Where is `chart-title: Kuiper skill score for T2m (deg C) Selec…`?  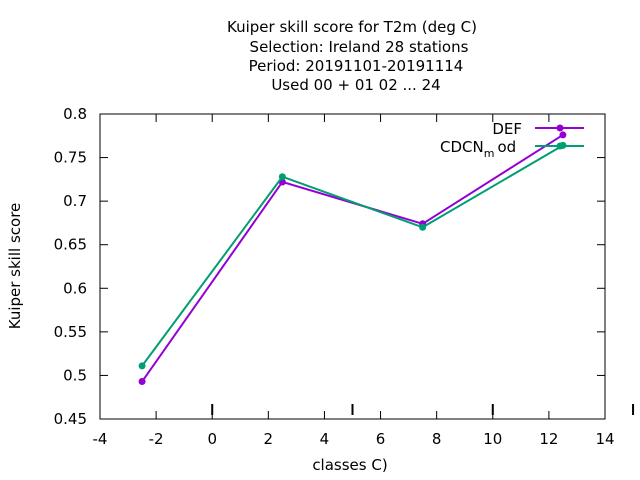
chart-title: Kuiper skill score for T2m (deg C) Selec… is located at coordinates (352, 56).